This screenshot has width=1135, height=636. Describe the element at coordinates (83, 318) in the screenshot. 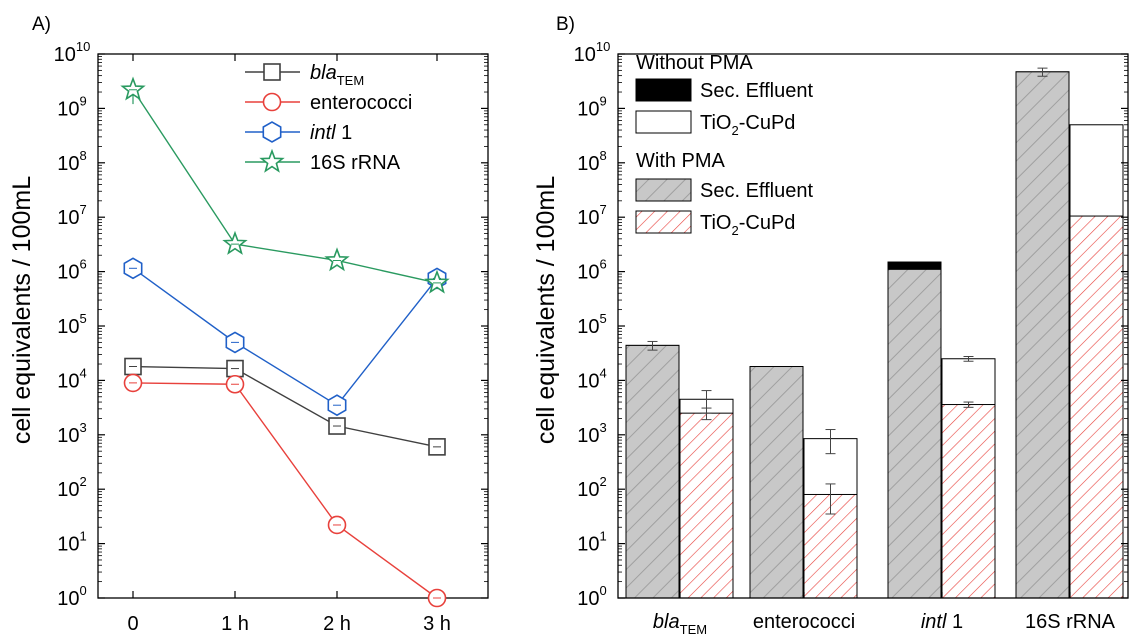

I see `y-tick-exponent: 5` at that location.